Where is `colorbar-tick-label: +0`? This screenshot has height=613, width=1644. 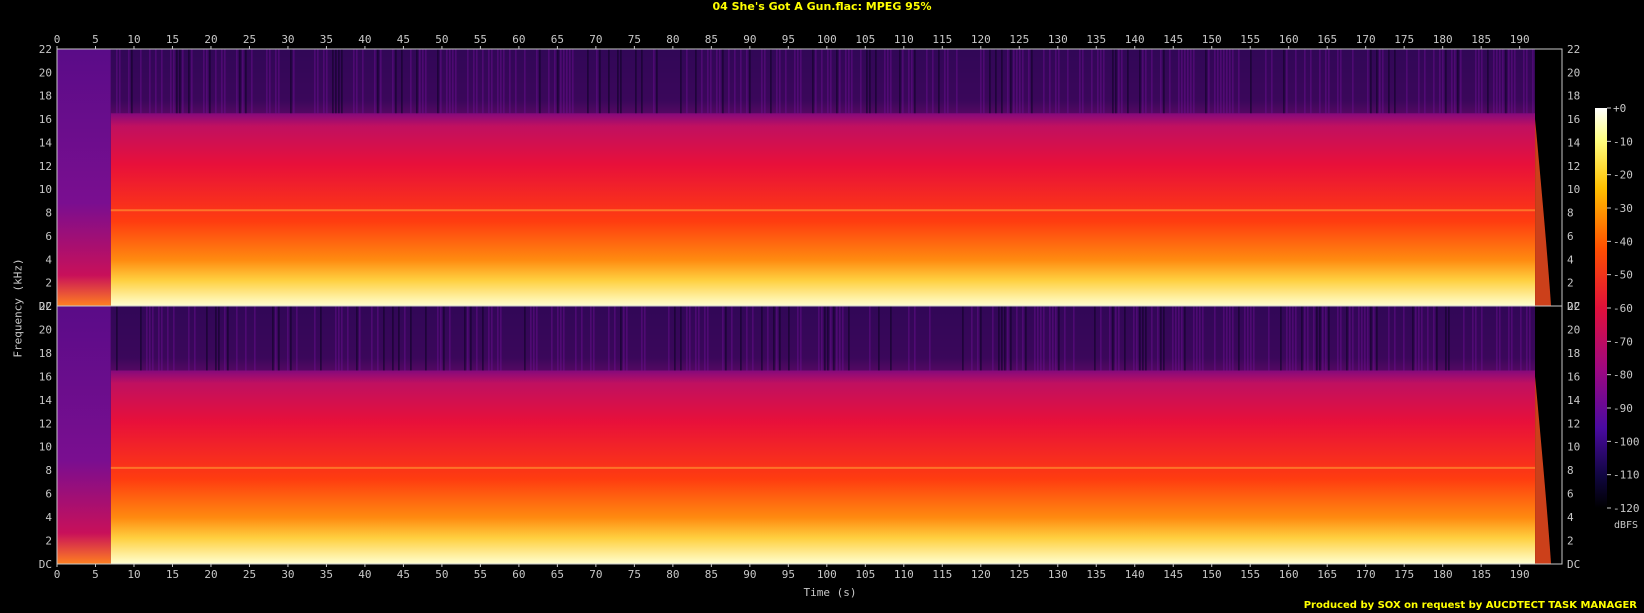 colorbar-tick-label: +0 is located at coordinates (1619, 108).